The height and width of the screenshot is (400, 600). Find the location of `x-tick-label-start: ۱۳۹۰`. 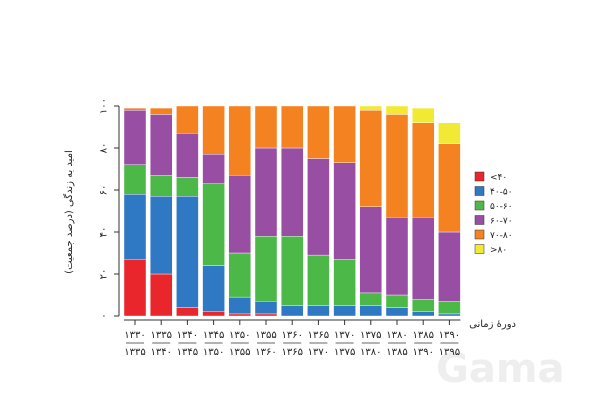

x-tick-label-start: ۱۳۹۰ is located at coordinates (449, 335).